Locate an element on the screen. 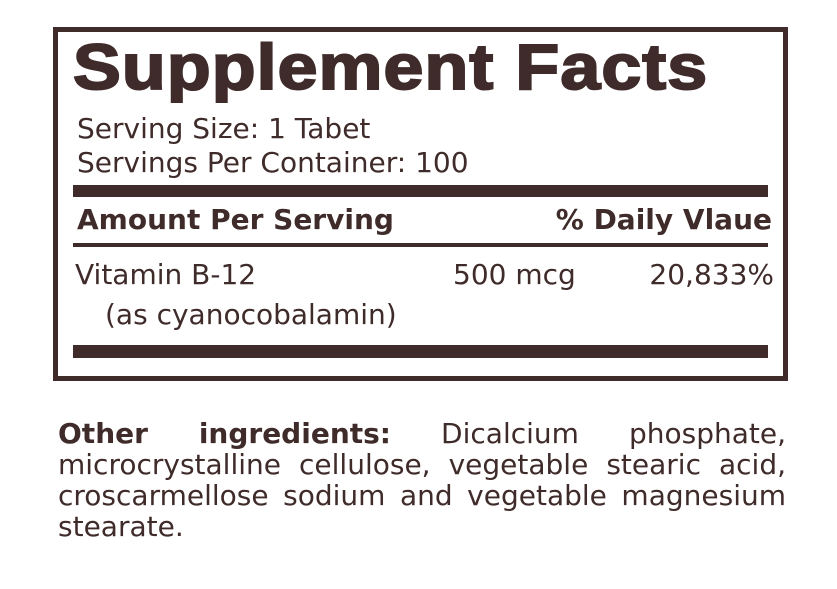 This screenshot has height=589, width=837. thick-divider is located at coordinates (420, 191).